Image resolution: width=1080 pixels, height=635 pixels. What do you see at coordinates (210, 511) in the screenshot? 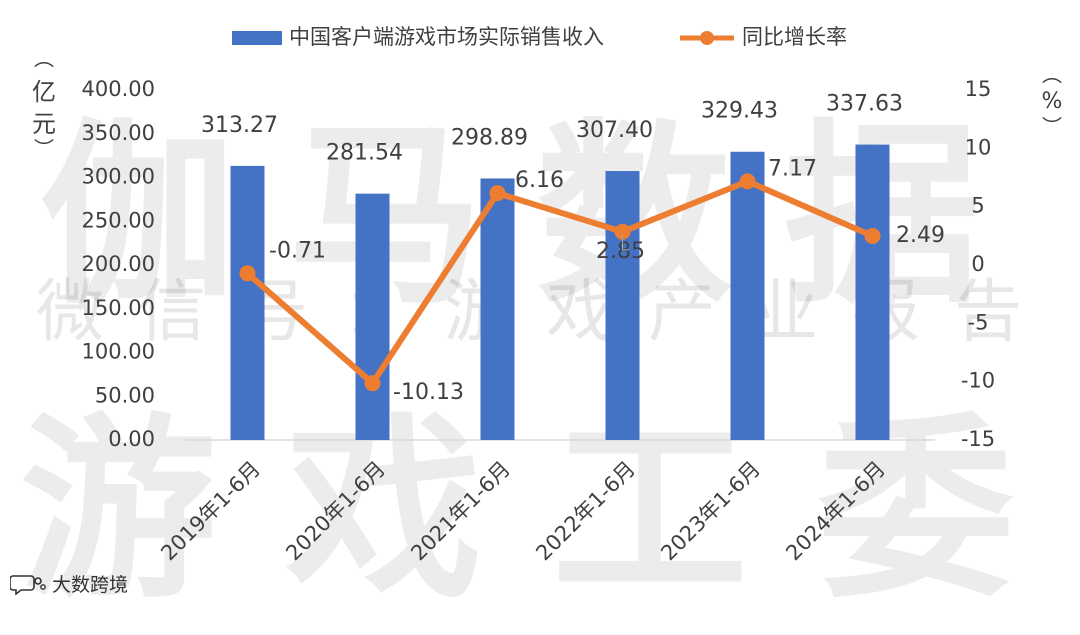
I see `x-tick-label: 2019年1-6月` at bounding box center [210, 511].